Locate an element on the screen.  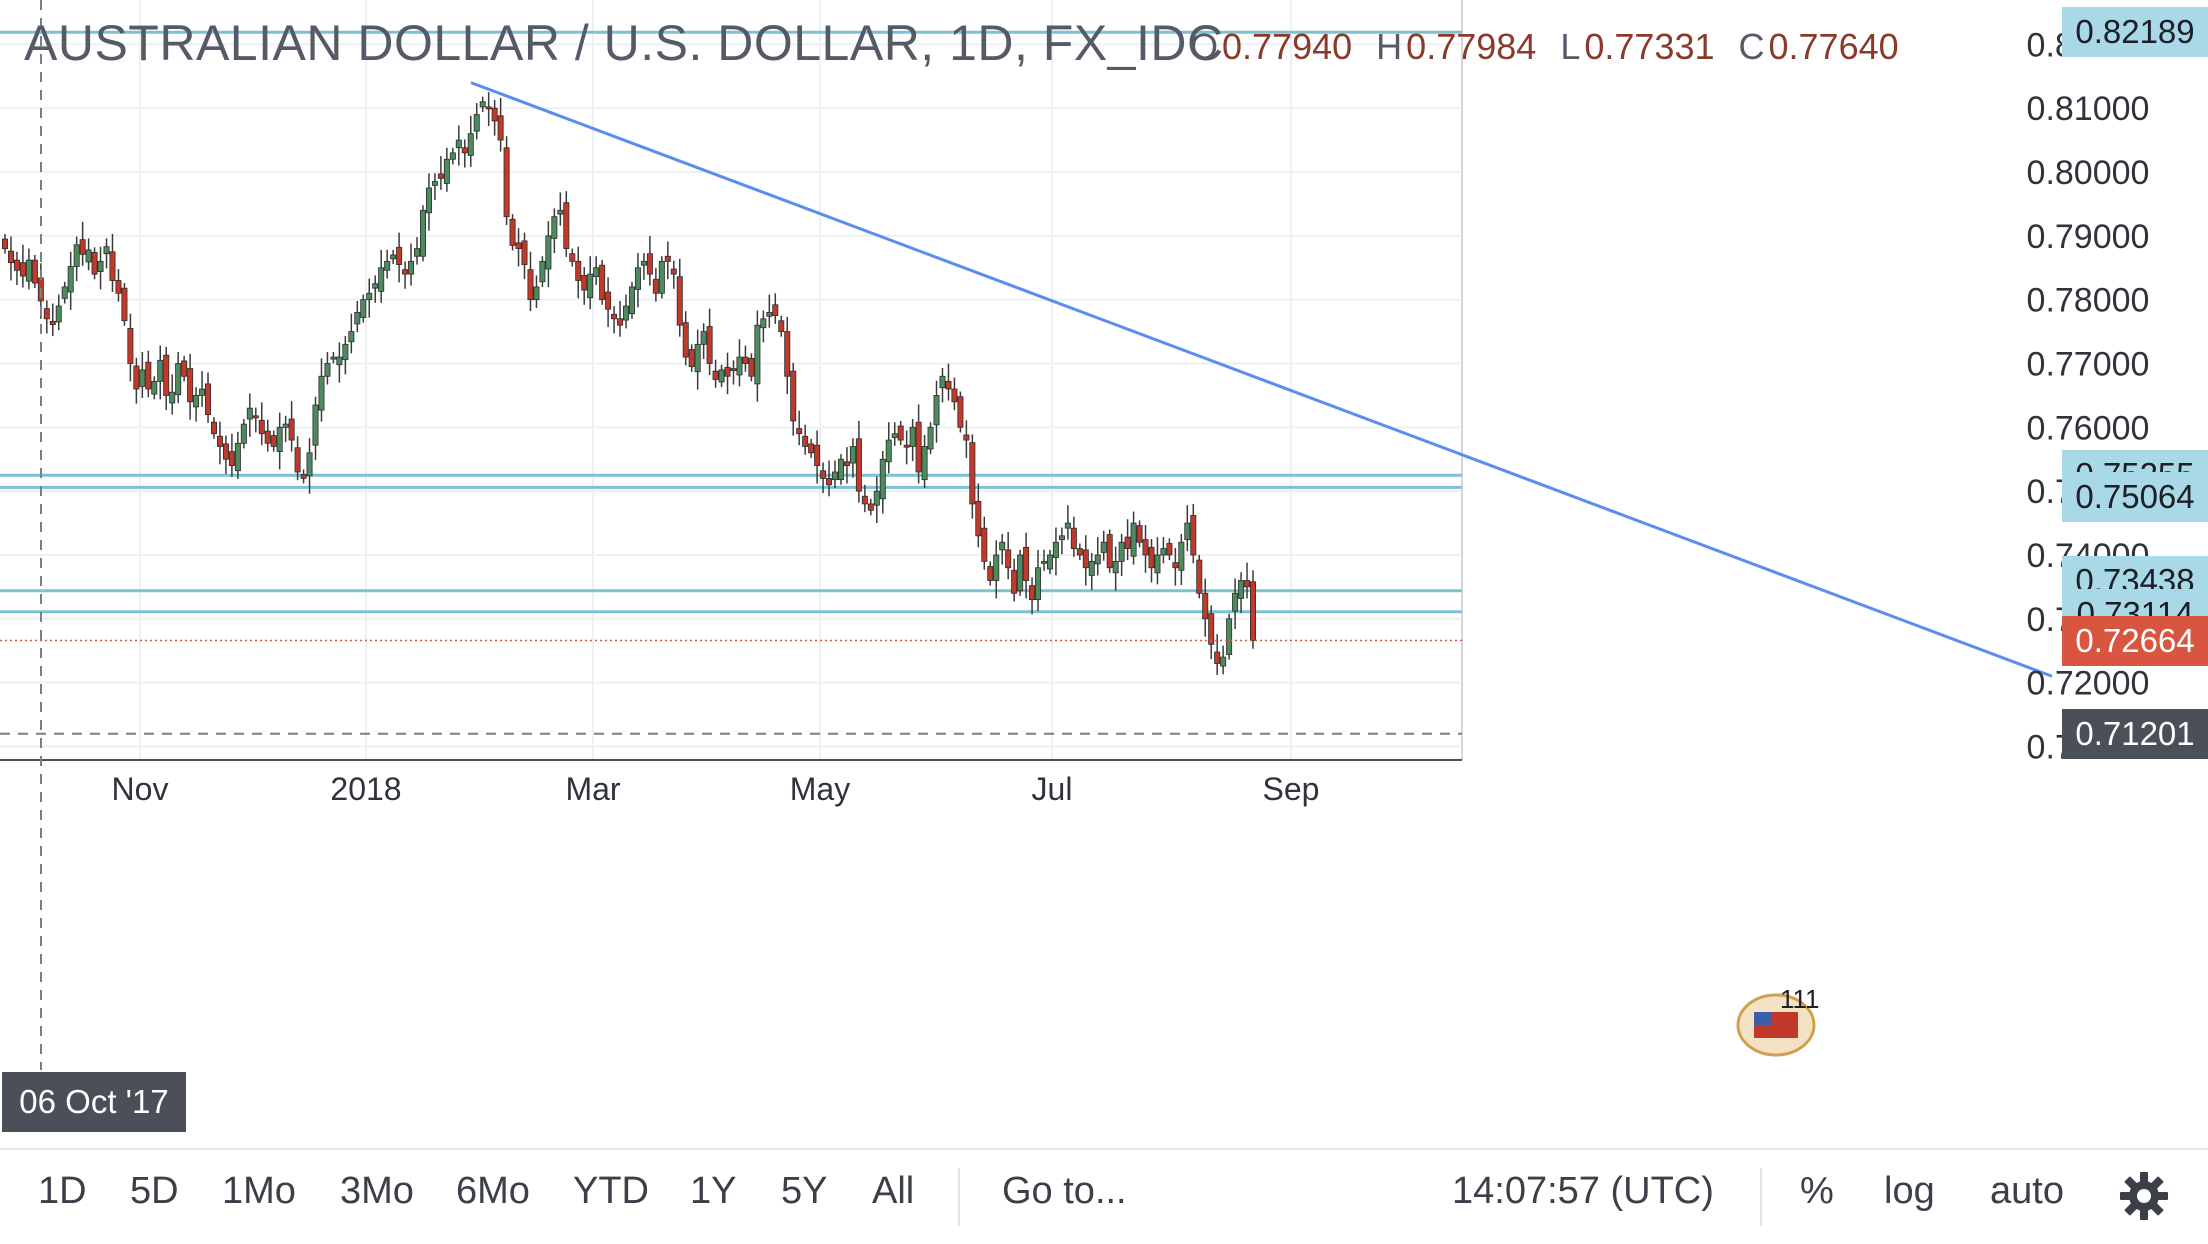
log-scale-button: log is located at coordinates (1909, 1191).